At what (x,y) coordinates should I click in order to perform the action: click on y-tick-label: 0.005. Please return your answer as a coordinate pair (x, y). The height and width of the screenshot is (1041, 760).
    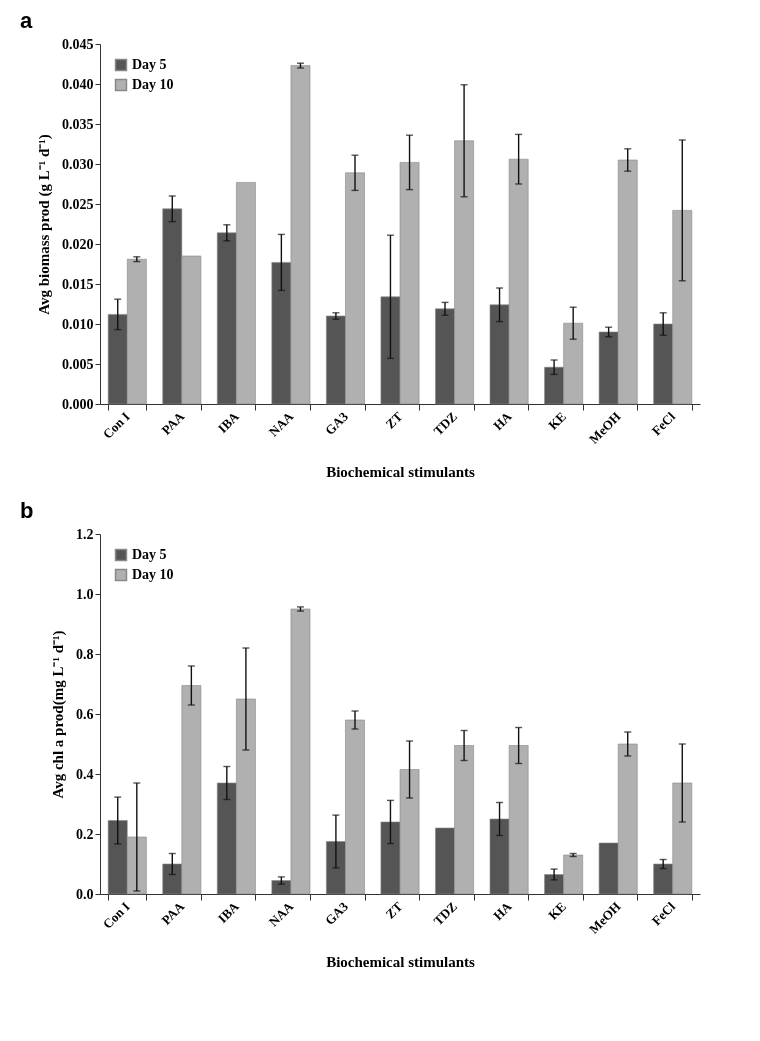
    Looking at the image, I should click on (78, 364).